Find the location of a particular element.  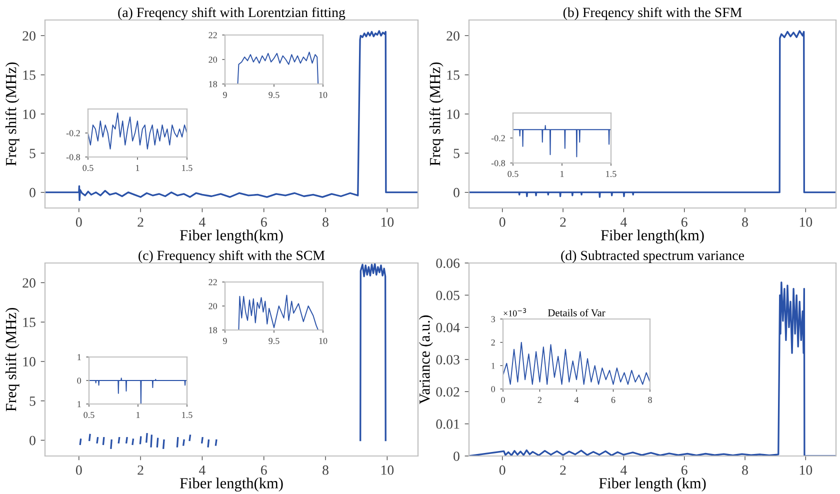

y-tick-label: 0.01 is located at coordinates (448, 424).